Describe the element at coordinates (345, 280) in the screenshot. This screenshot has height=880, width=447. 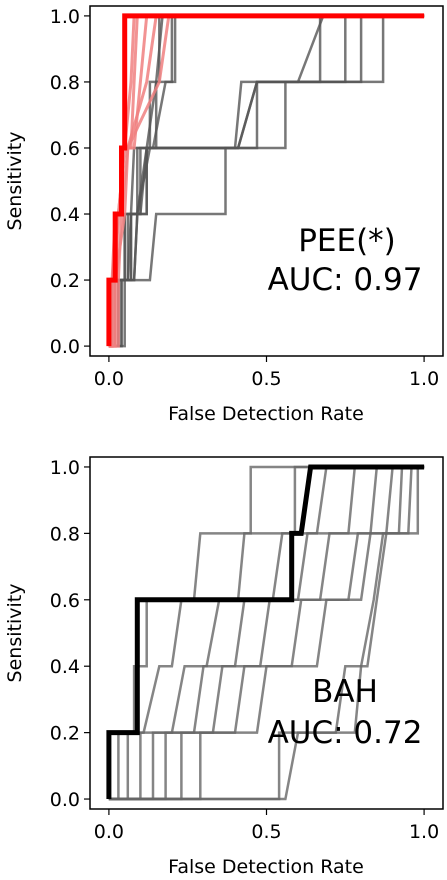
I see `chart-annotation-auc: AUC: 0.97` at that location.